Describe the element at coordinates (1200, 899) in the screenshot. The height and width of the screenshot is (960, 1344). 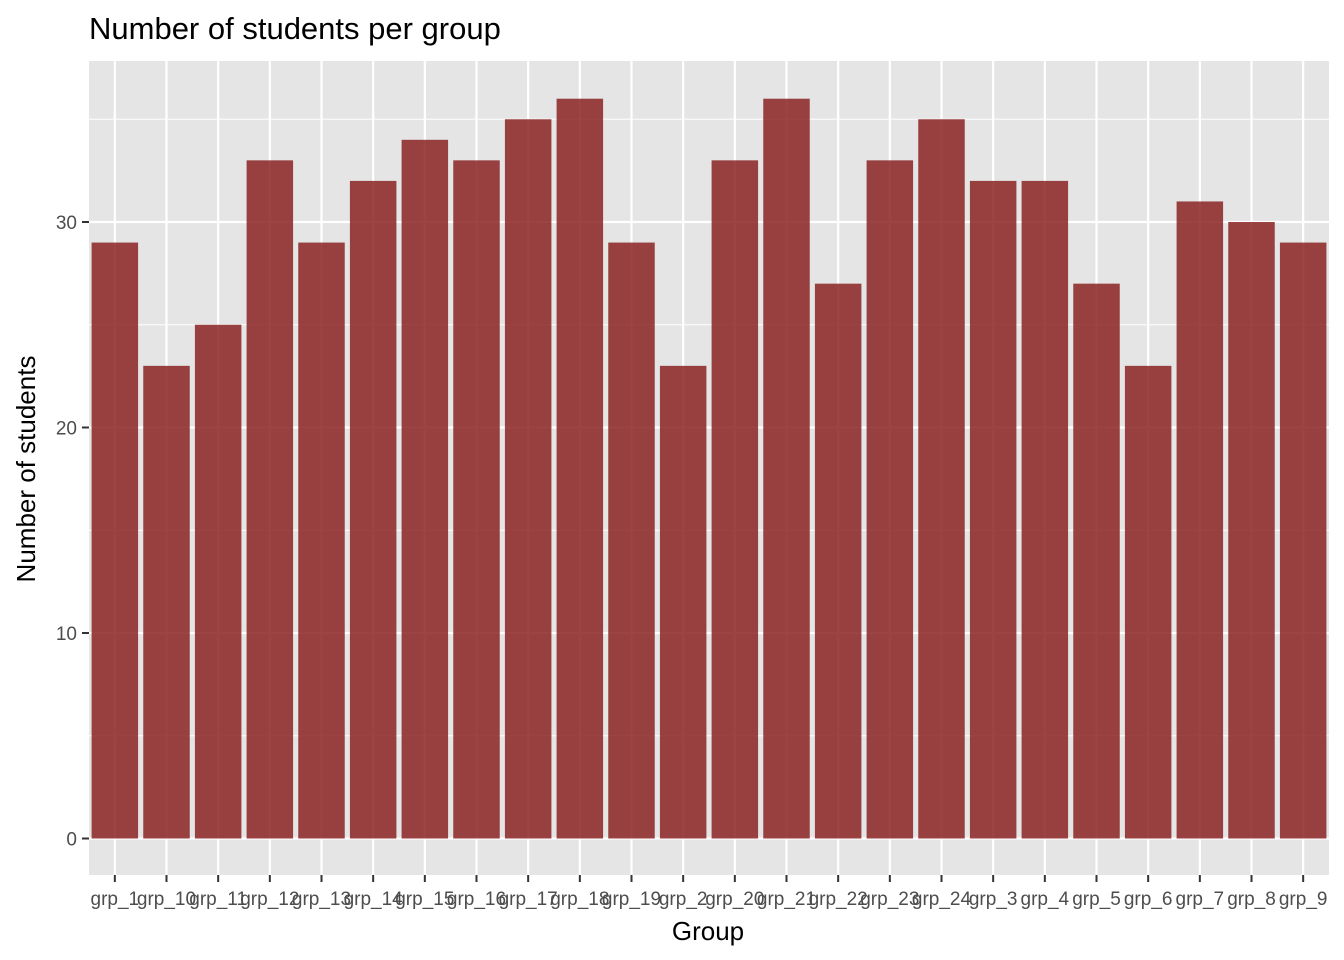
I see `x-tick-label: grp_7` at that location.